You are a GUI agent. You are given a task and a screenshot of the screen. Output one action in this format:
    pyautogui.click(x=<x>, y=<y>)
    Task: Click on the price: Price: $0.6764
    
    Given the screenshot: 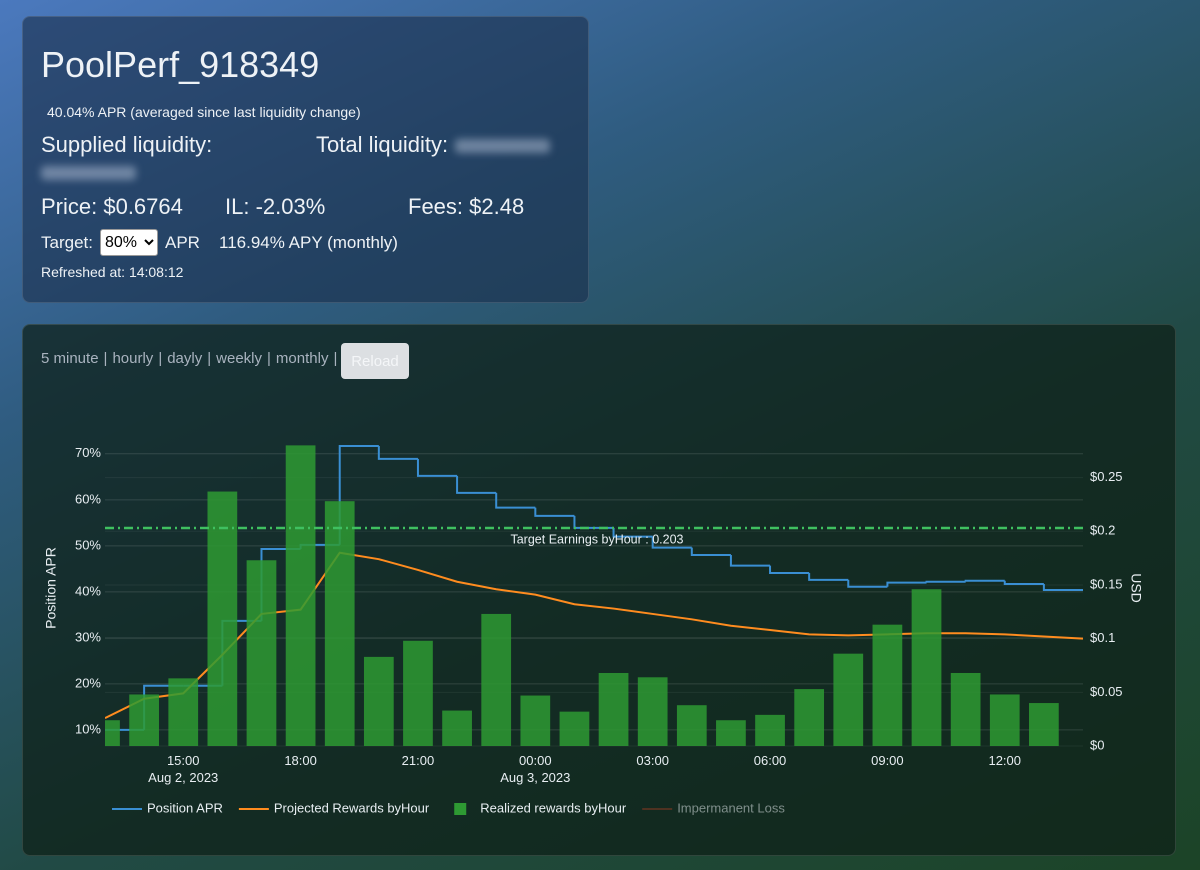 What is the action you would take?
    pyautogui.click(x=112, y=206)
    